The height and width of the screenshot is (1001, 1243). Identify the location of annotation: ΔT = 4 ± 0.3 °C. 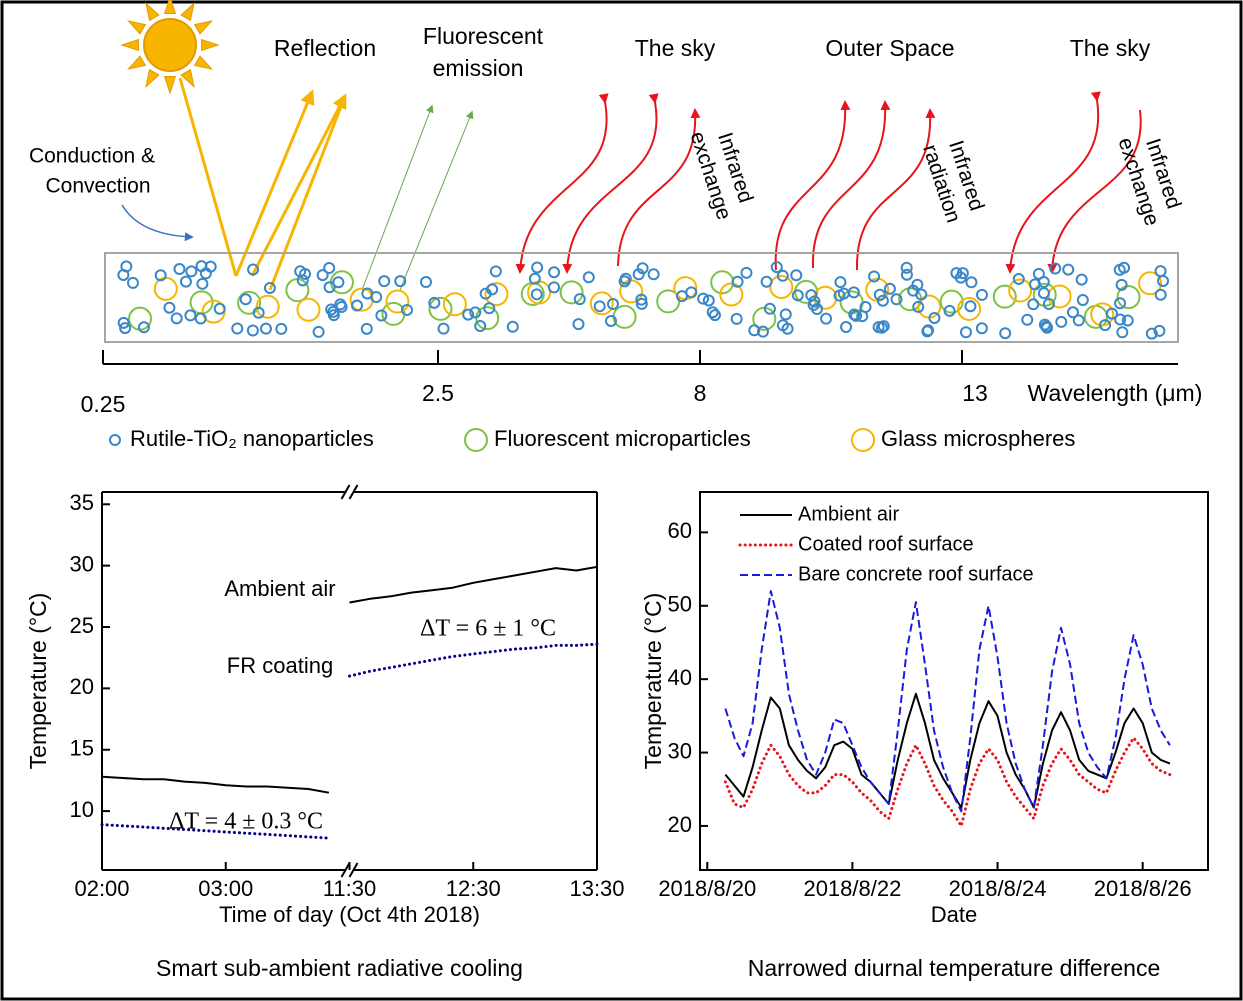
(246, 822).